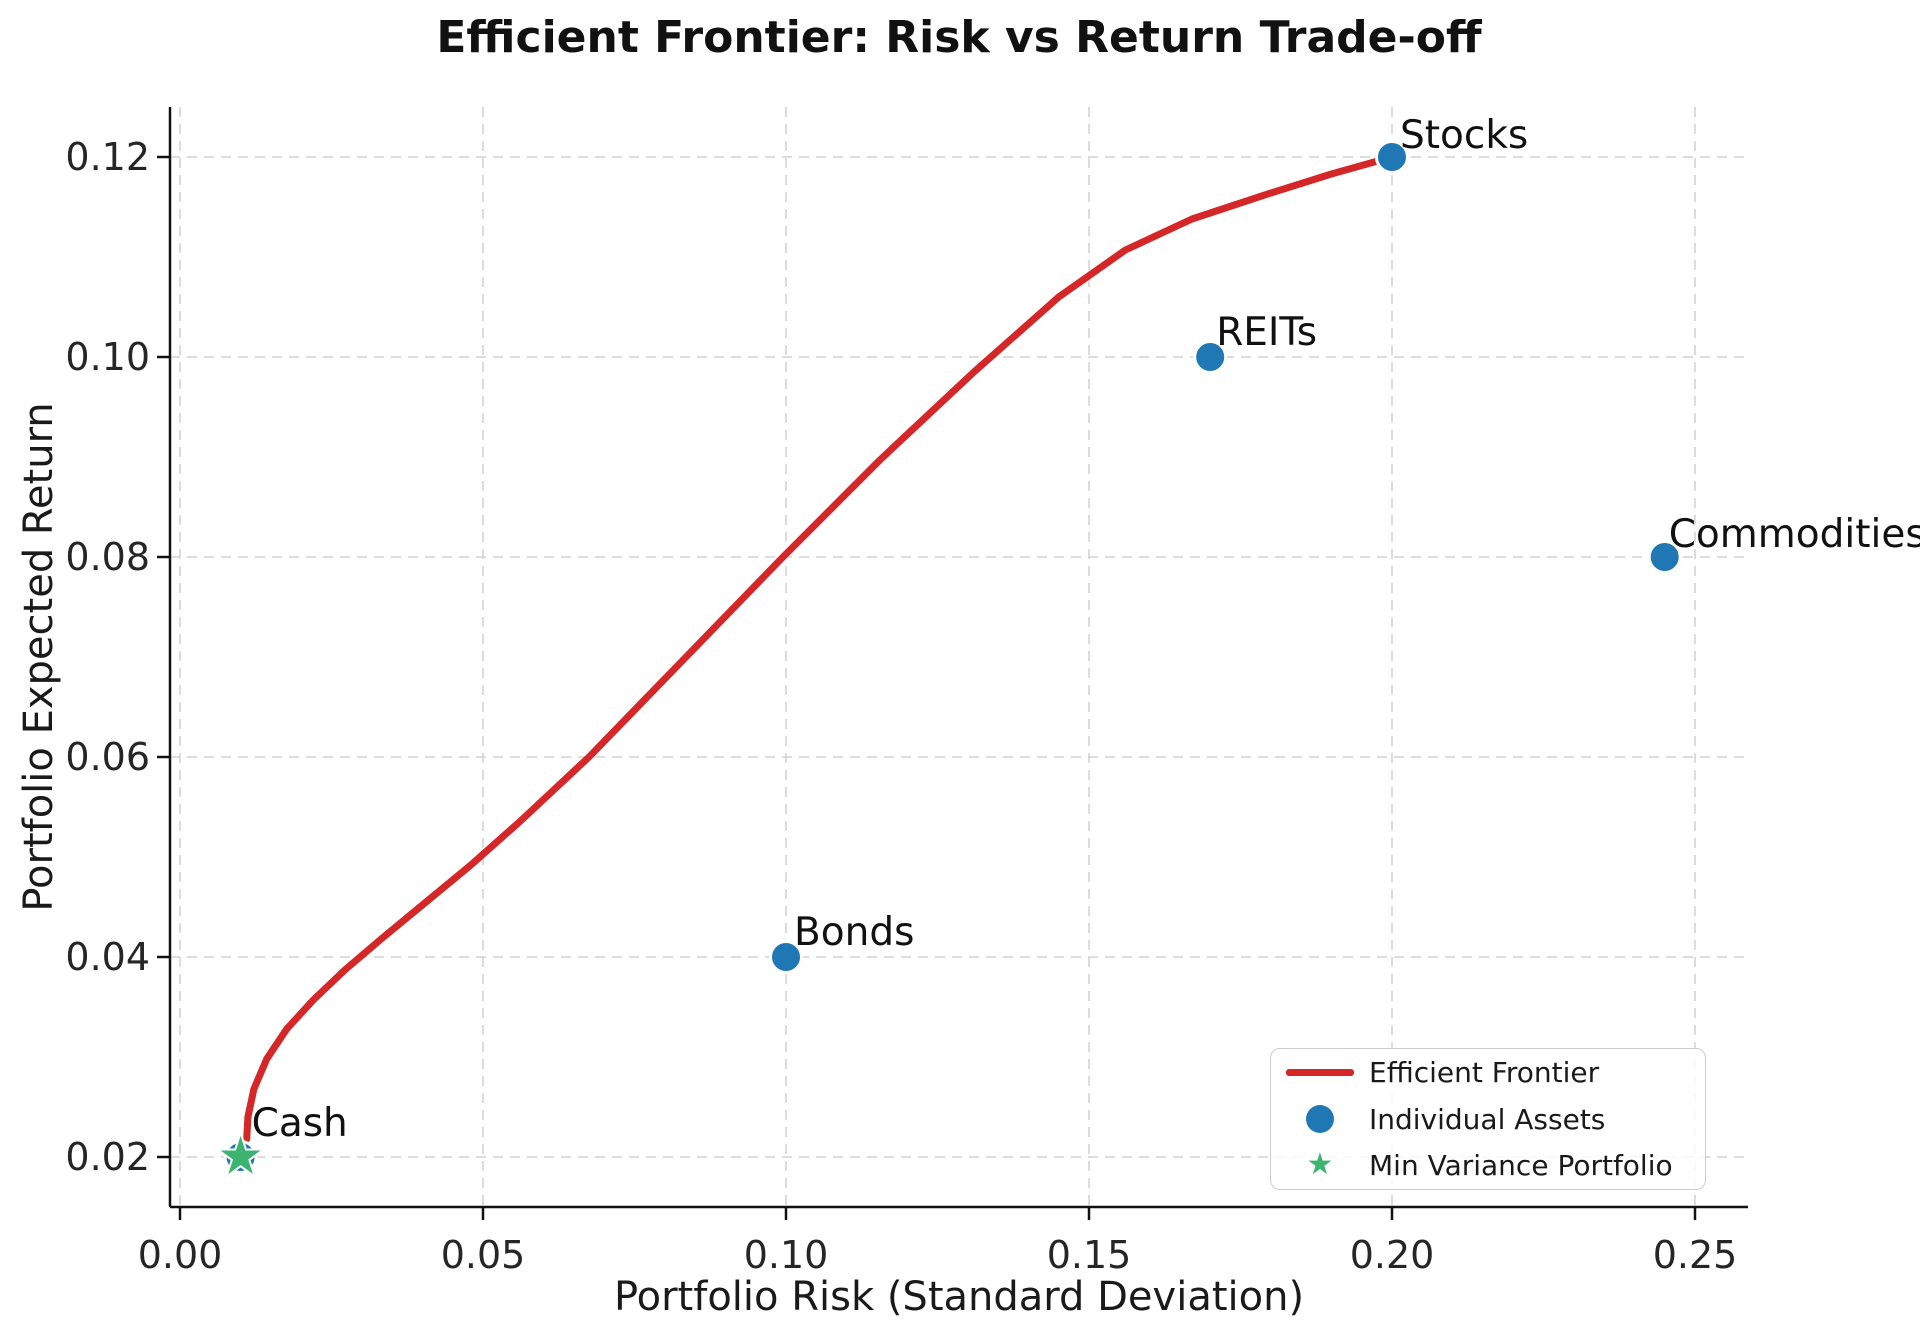  What do you see at coordinates (1089, 1255) in the screenshot?
I see `x-tick-label: 0.15` at bounding box center [1089, 1255].